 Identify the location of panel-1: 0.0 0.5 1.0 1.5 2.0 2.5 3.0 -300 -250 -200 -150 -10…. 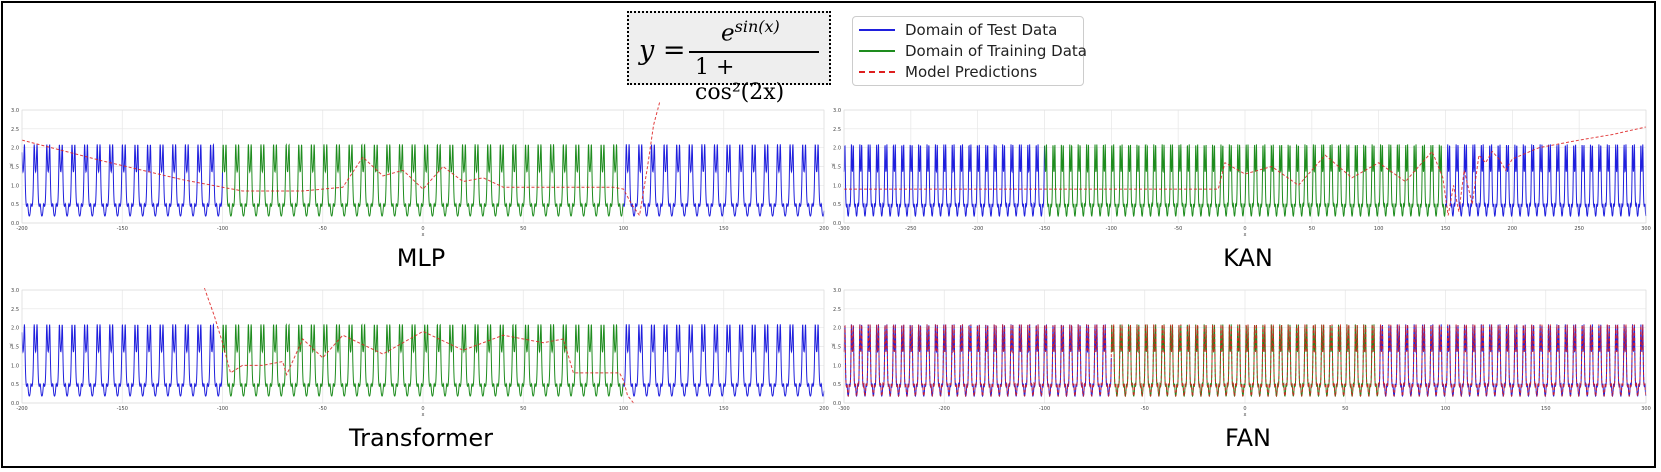
(1241, 173).